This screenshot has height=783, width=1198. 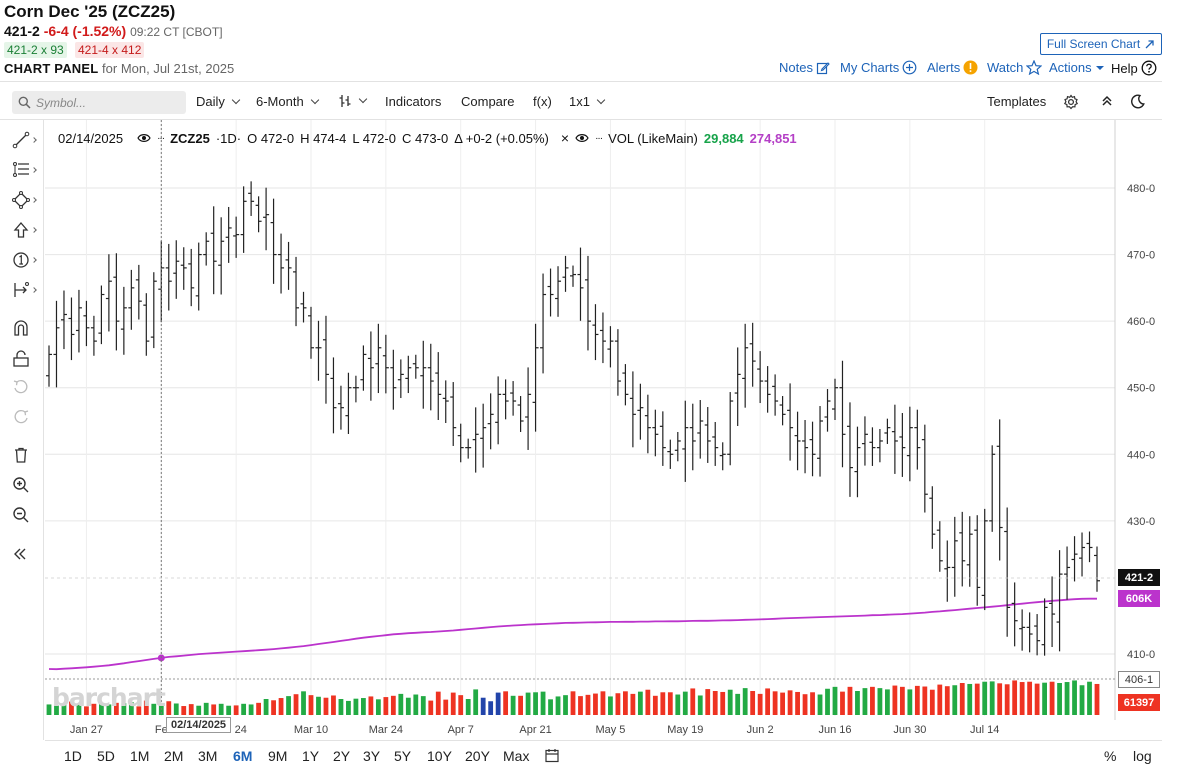 I want to click on range-1y: 1Y, so click(x=311, y=756).